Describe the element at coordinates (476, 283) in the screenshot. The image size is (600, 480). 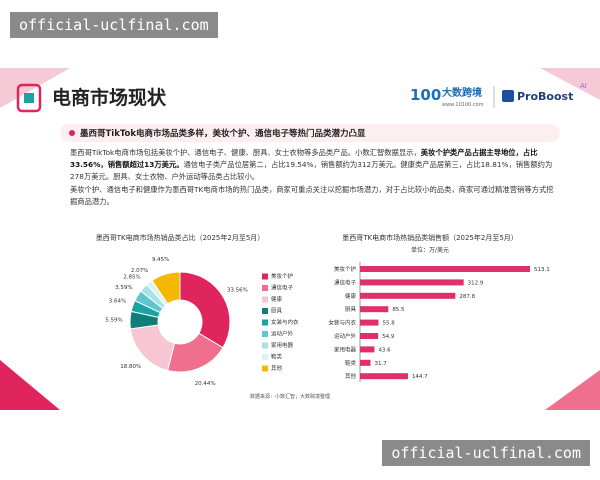
I see `data-label: 312.9` at that location.